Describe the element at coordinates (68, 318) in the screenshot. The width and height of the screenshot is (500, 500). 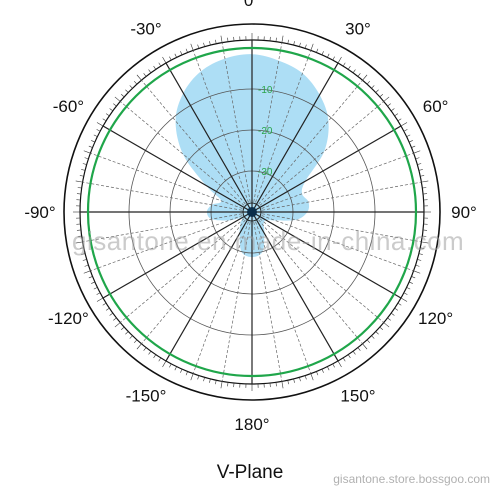
I see `angle-label: -120°` at that location.